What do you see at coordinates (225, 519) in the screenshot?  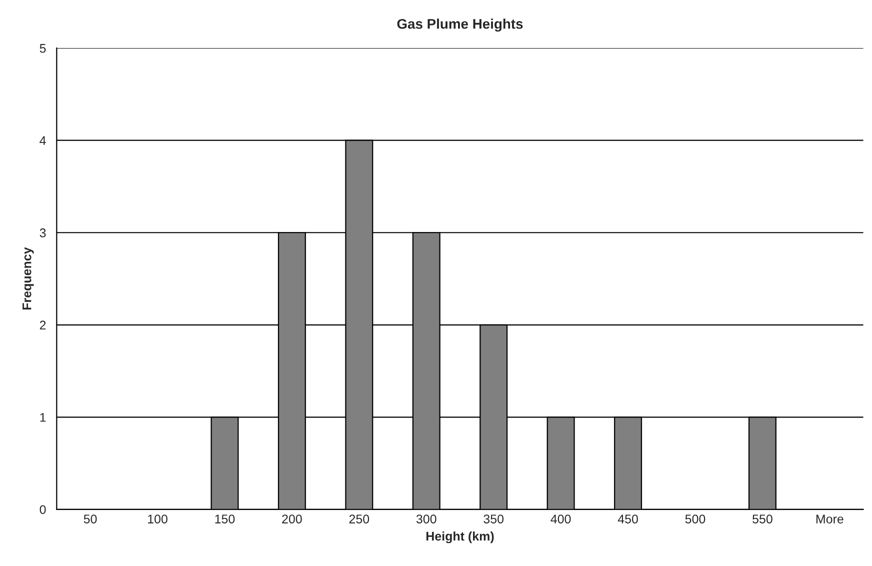 I see `x-tick-label: 150` at bounding box center [225, 519].